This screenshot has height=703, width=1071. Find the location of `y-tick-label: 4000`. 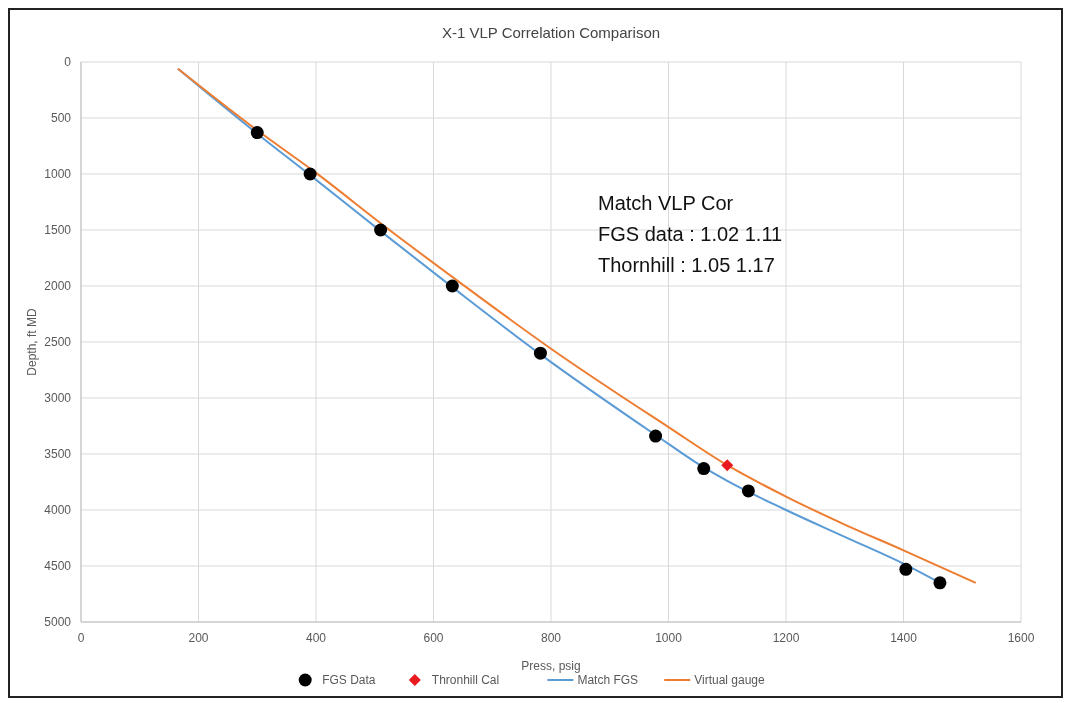

y-tick-label: 4000 is located at coordinates (58, 510).